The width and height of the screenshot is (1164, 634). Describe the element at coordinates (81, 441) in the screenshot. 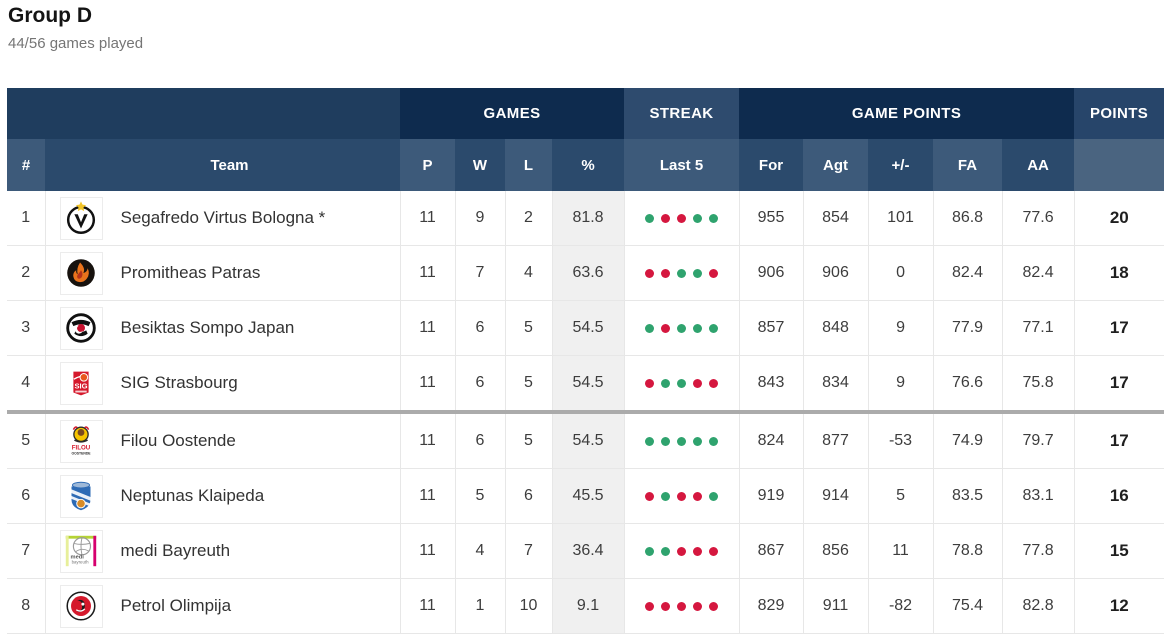

I see `filou-oostende-logo: FILOU OOSTENDE` at that location.